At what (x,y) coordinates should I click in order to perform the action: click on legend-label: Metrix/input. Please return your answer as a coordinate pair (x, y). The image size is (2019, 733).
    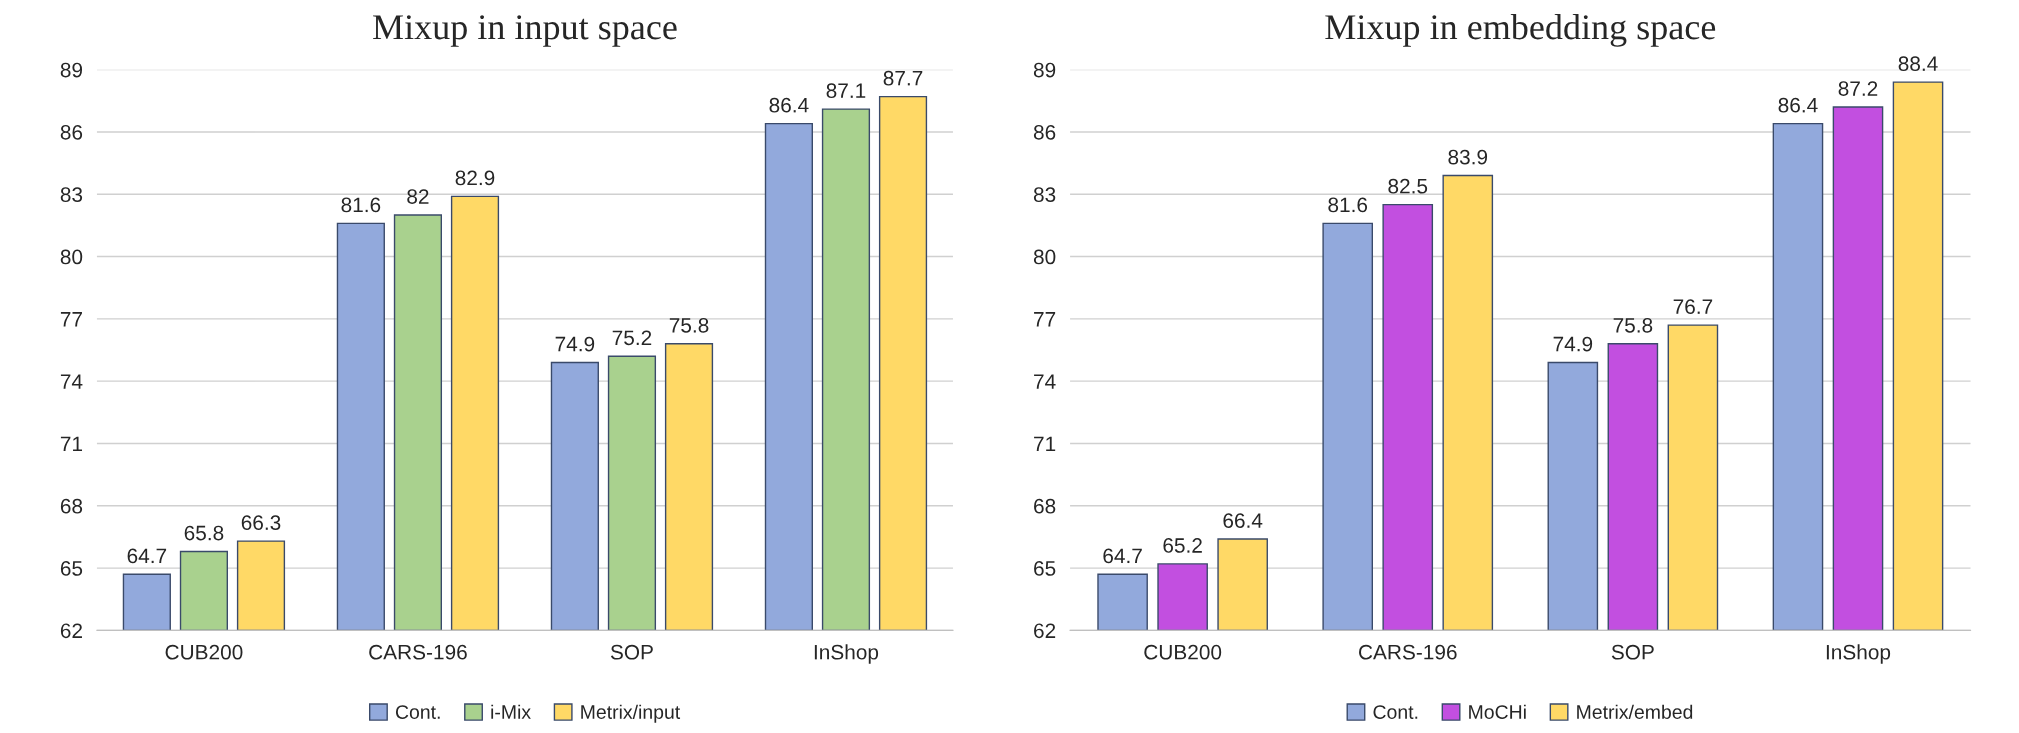
    Looking at the image, I should click on (631, 713).